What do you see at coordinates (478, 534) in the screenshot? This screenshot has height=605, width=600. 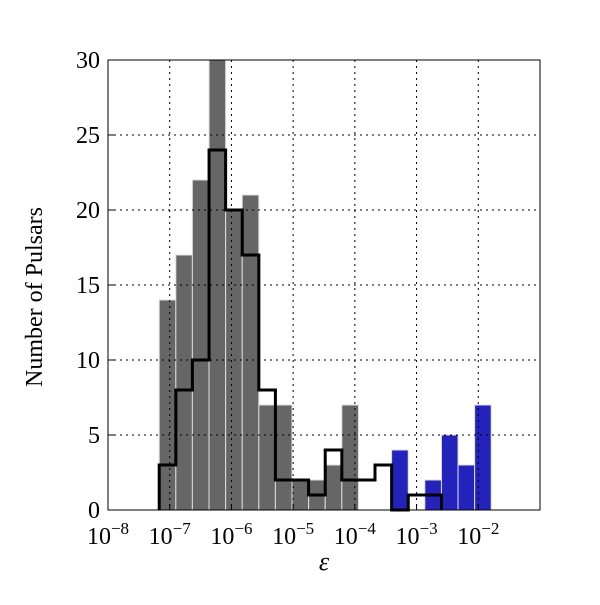 I see `x-tick-label: 10⁻²` at bounding box center [478, 534].